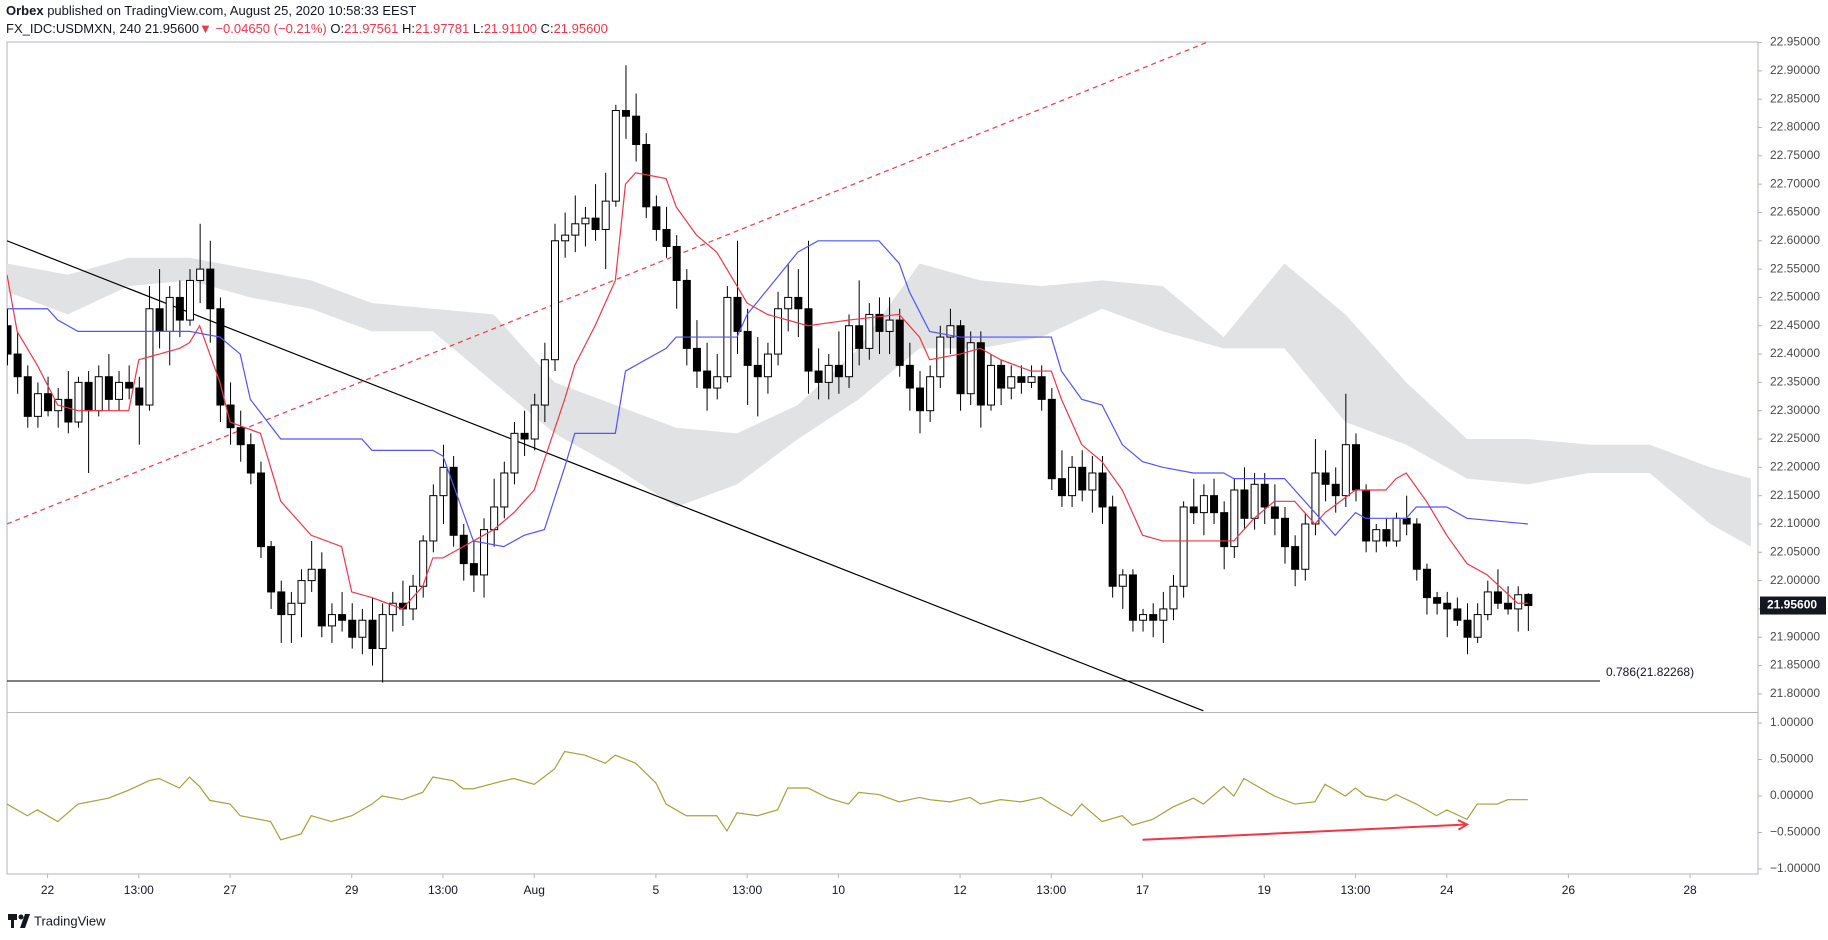  What do you see at coordinates (442, 28) in the screenshot?
I see `ohlc-value: 21.97781` at bounding box center [442, 28].